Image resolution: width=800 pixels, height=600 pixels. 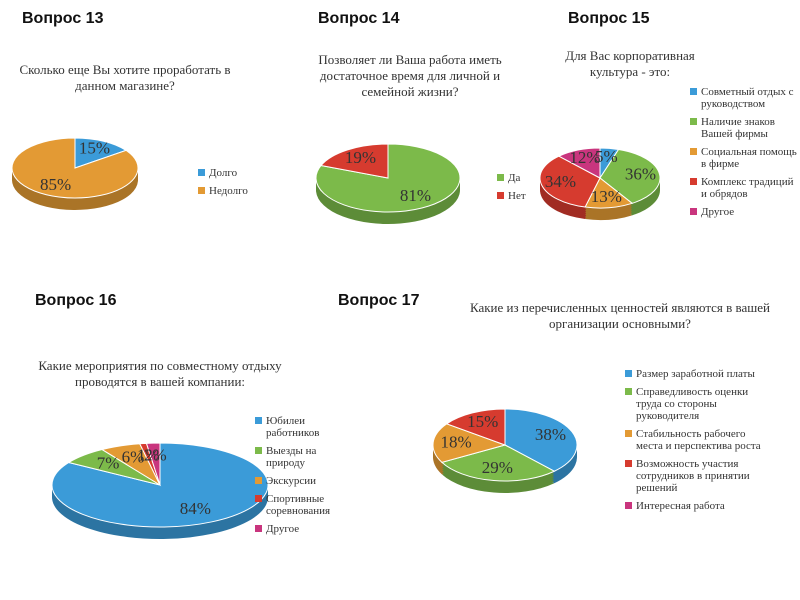 What do you see at coordinates (155, 454) in the screenshot?
I see `data-label: 2%` at bounding box center [155, 454].